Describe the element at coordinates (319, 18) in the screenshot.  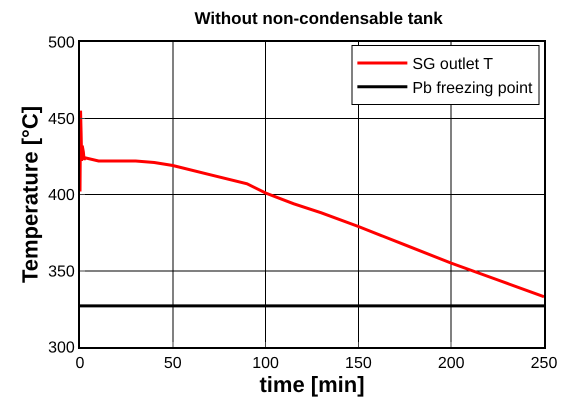
I see `chart-title: Without non-condensable tank` at that location.